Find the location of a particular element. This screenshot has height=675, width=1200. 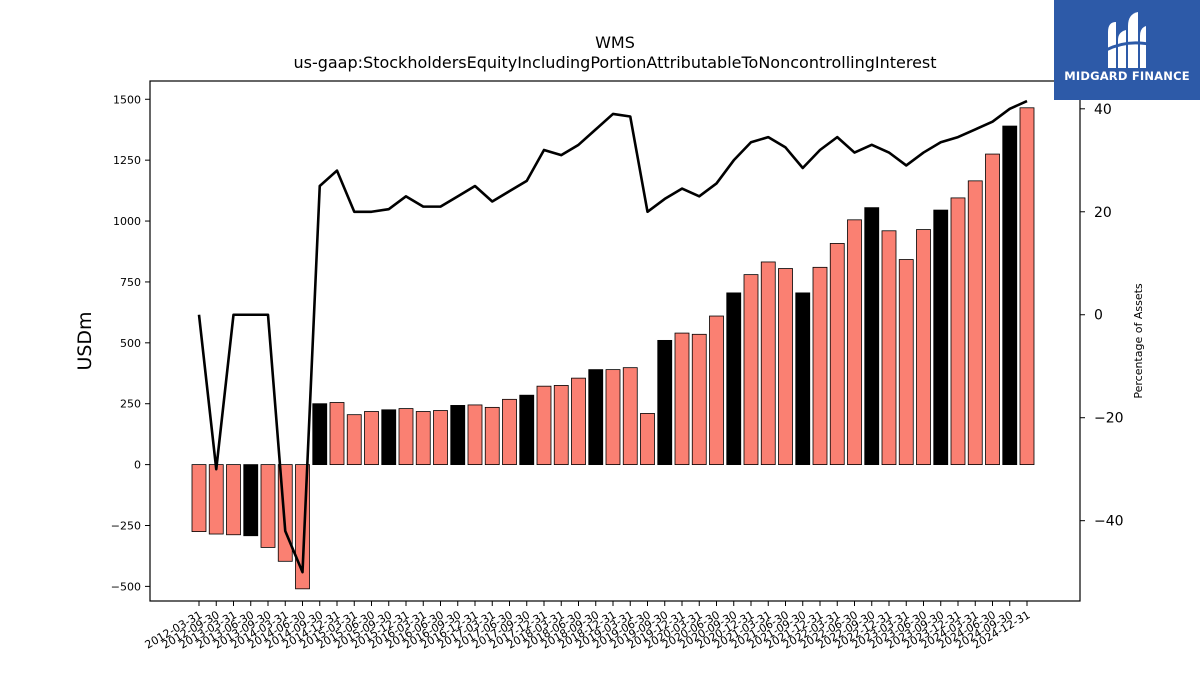

y2-tick-label: 0 is located at coordinates (1098, 316).